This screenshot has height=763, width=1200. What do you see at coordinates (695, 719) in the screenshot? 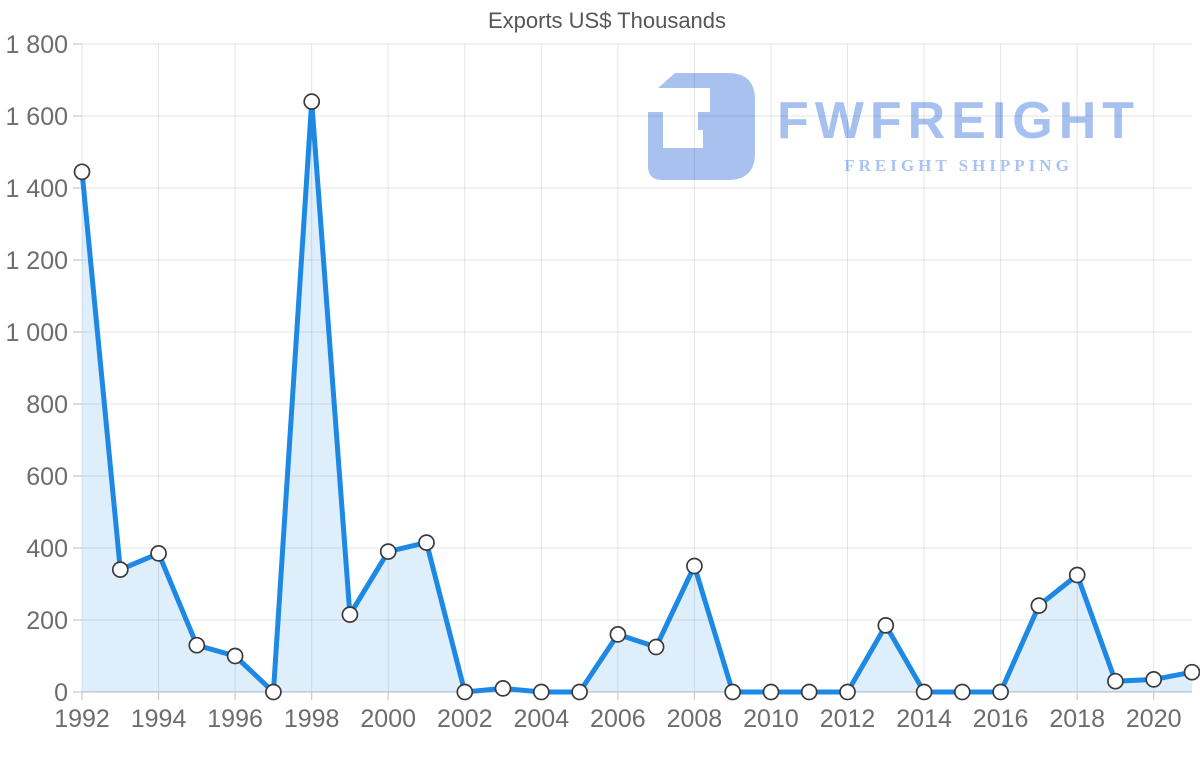
I see `x-axis-tick-label: 2008` at bounding box center [695, 719].